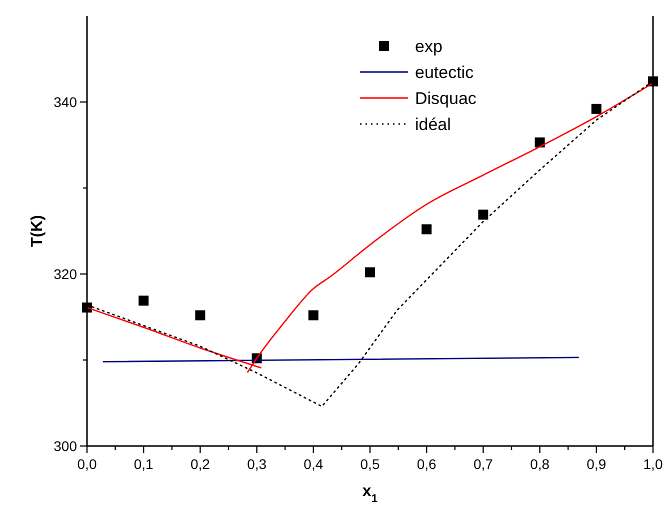 The image size is (667, 516). Describe the element at coordinates (370, 494) in the screenshot. I see `x-axis-title: x$_{1}$` at that location.